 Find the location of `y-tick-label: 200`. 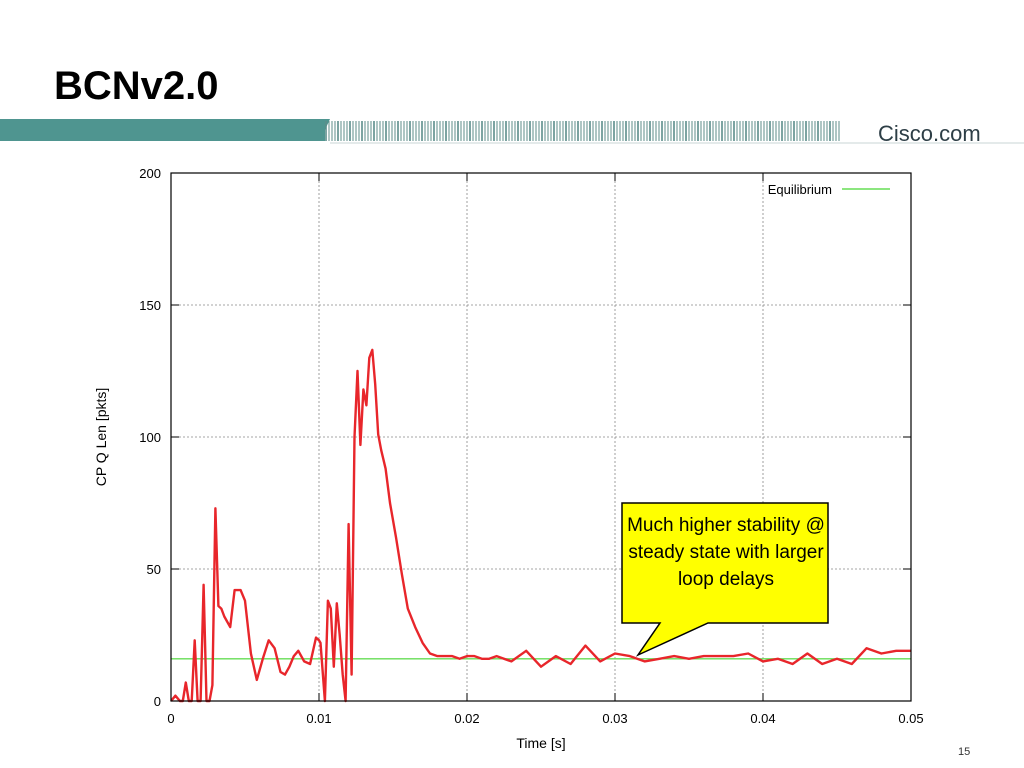

y-tick-label: 200 is located at coordinates (150, 173).